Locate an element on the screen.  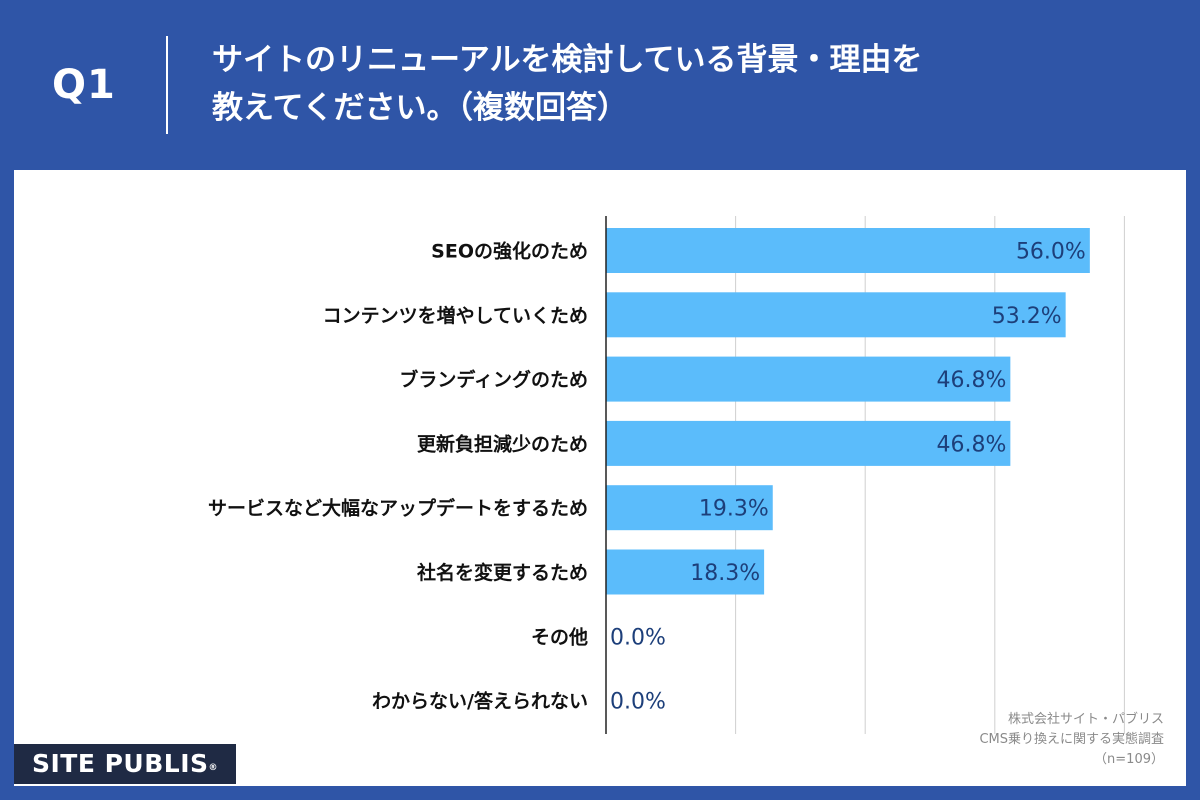
title-line-2: 教えてください。（複数回答） is located at coordinates (420, 108).